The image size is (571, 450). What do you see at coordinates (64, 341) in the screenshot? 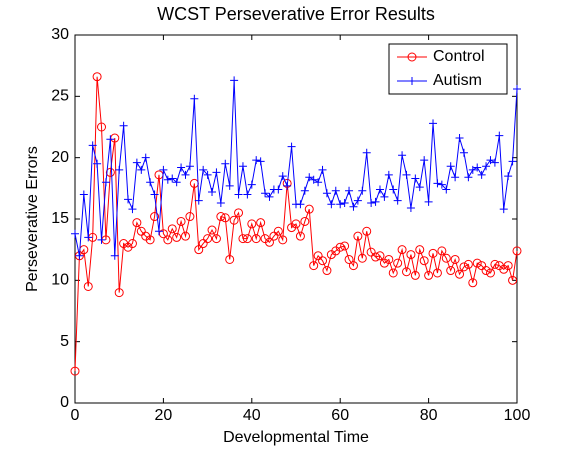
I see `y-tick-label: 5` at bounding box center [64, 341].